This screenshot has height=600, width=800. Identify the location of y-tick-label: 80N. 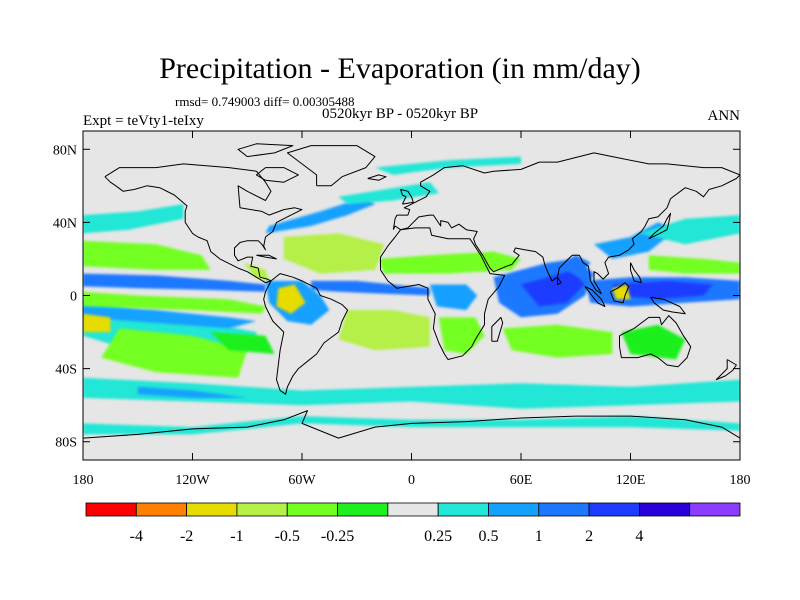
(65, 150).